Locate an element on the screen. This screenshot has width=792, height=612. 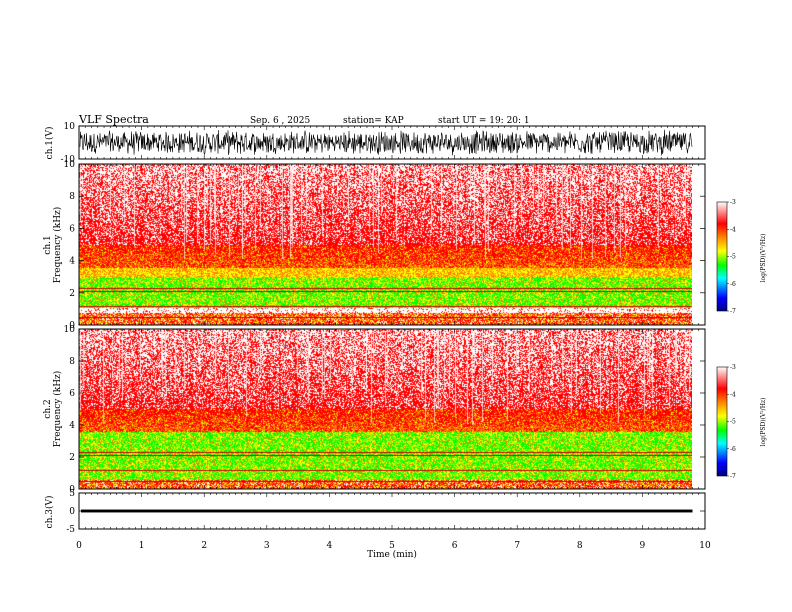
x-tick-label: 8 is located at coordinates (580, 546).